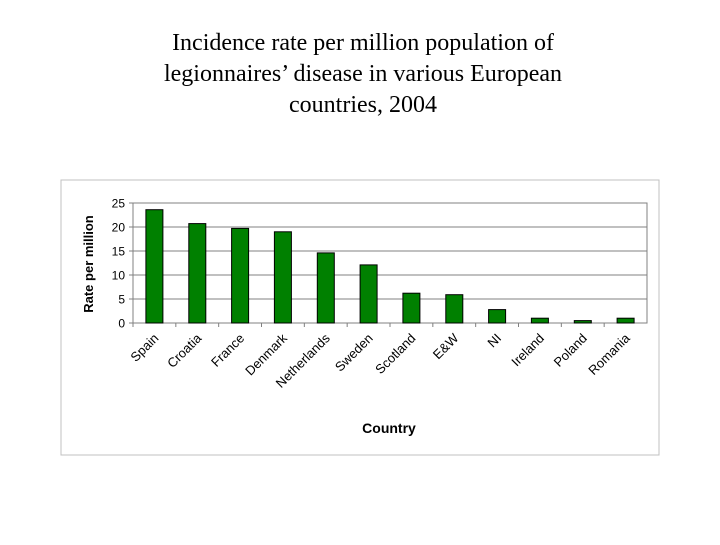 Image resolution: width=720 pixels, height=545 pixels. I want to click on bar-scotland, so click(411, 308).